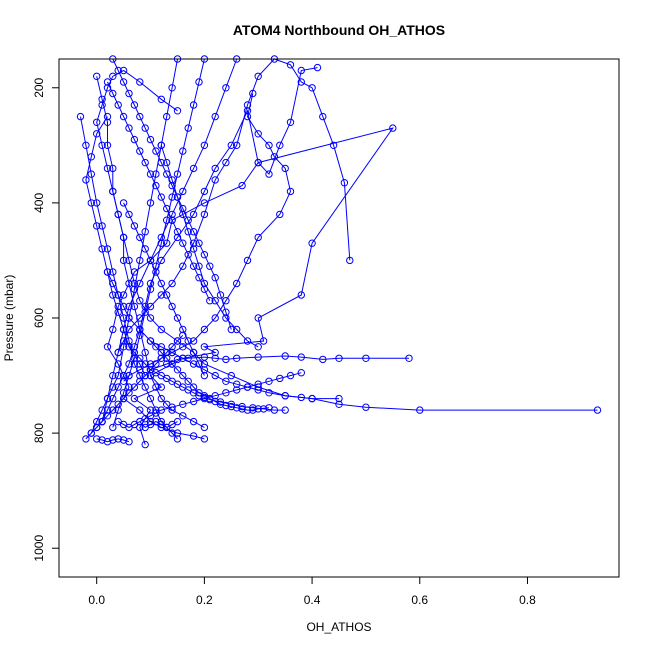  I want to click on x-tick-label: 0.8, so click(527, 600).